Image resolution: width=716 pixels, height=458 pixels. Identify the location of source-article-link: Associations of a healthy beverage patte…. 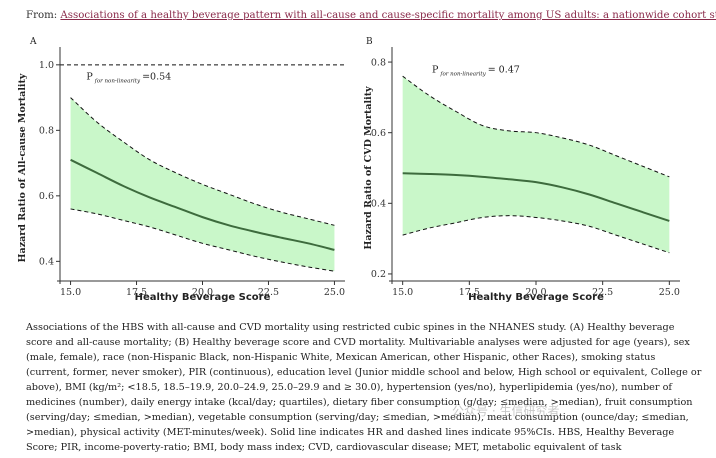
(388, 15).